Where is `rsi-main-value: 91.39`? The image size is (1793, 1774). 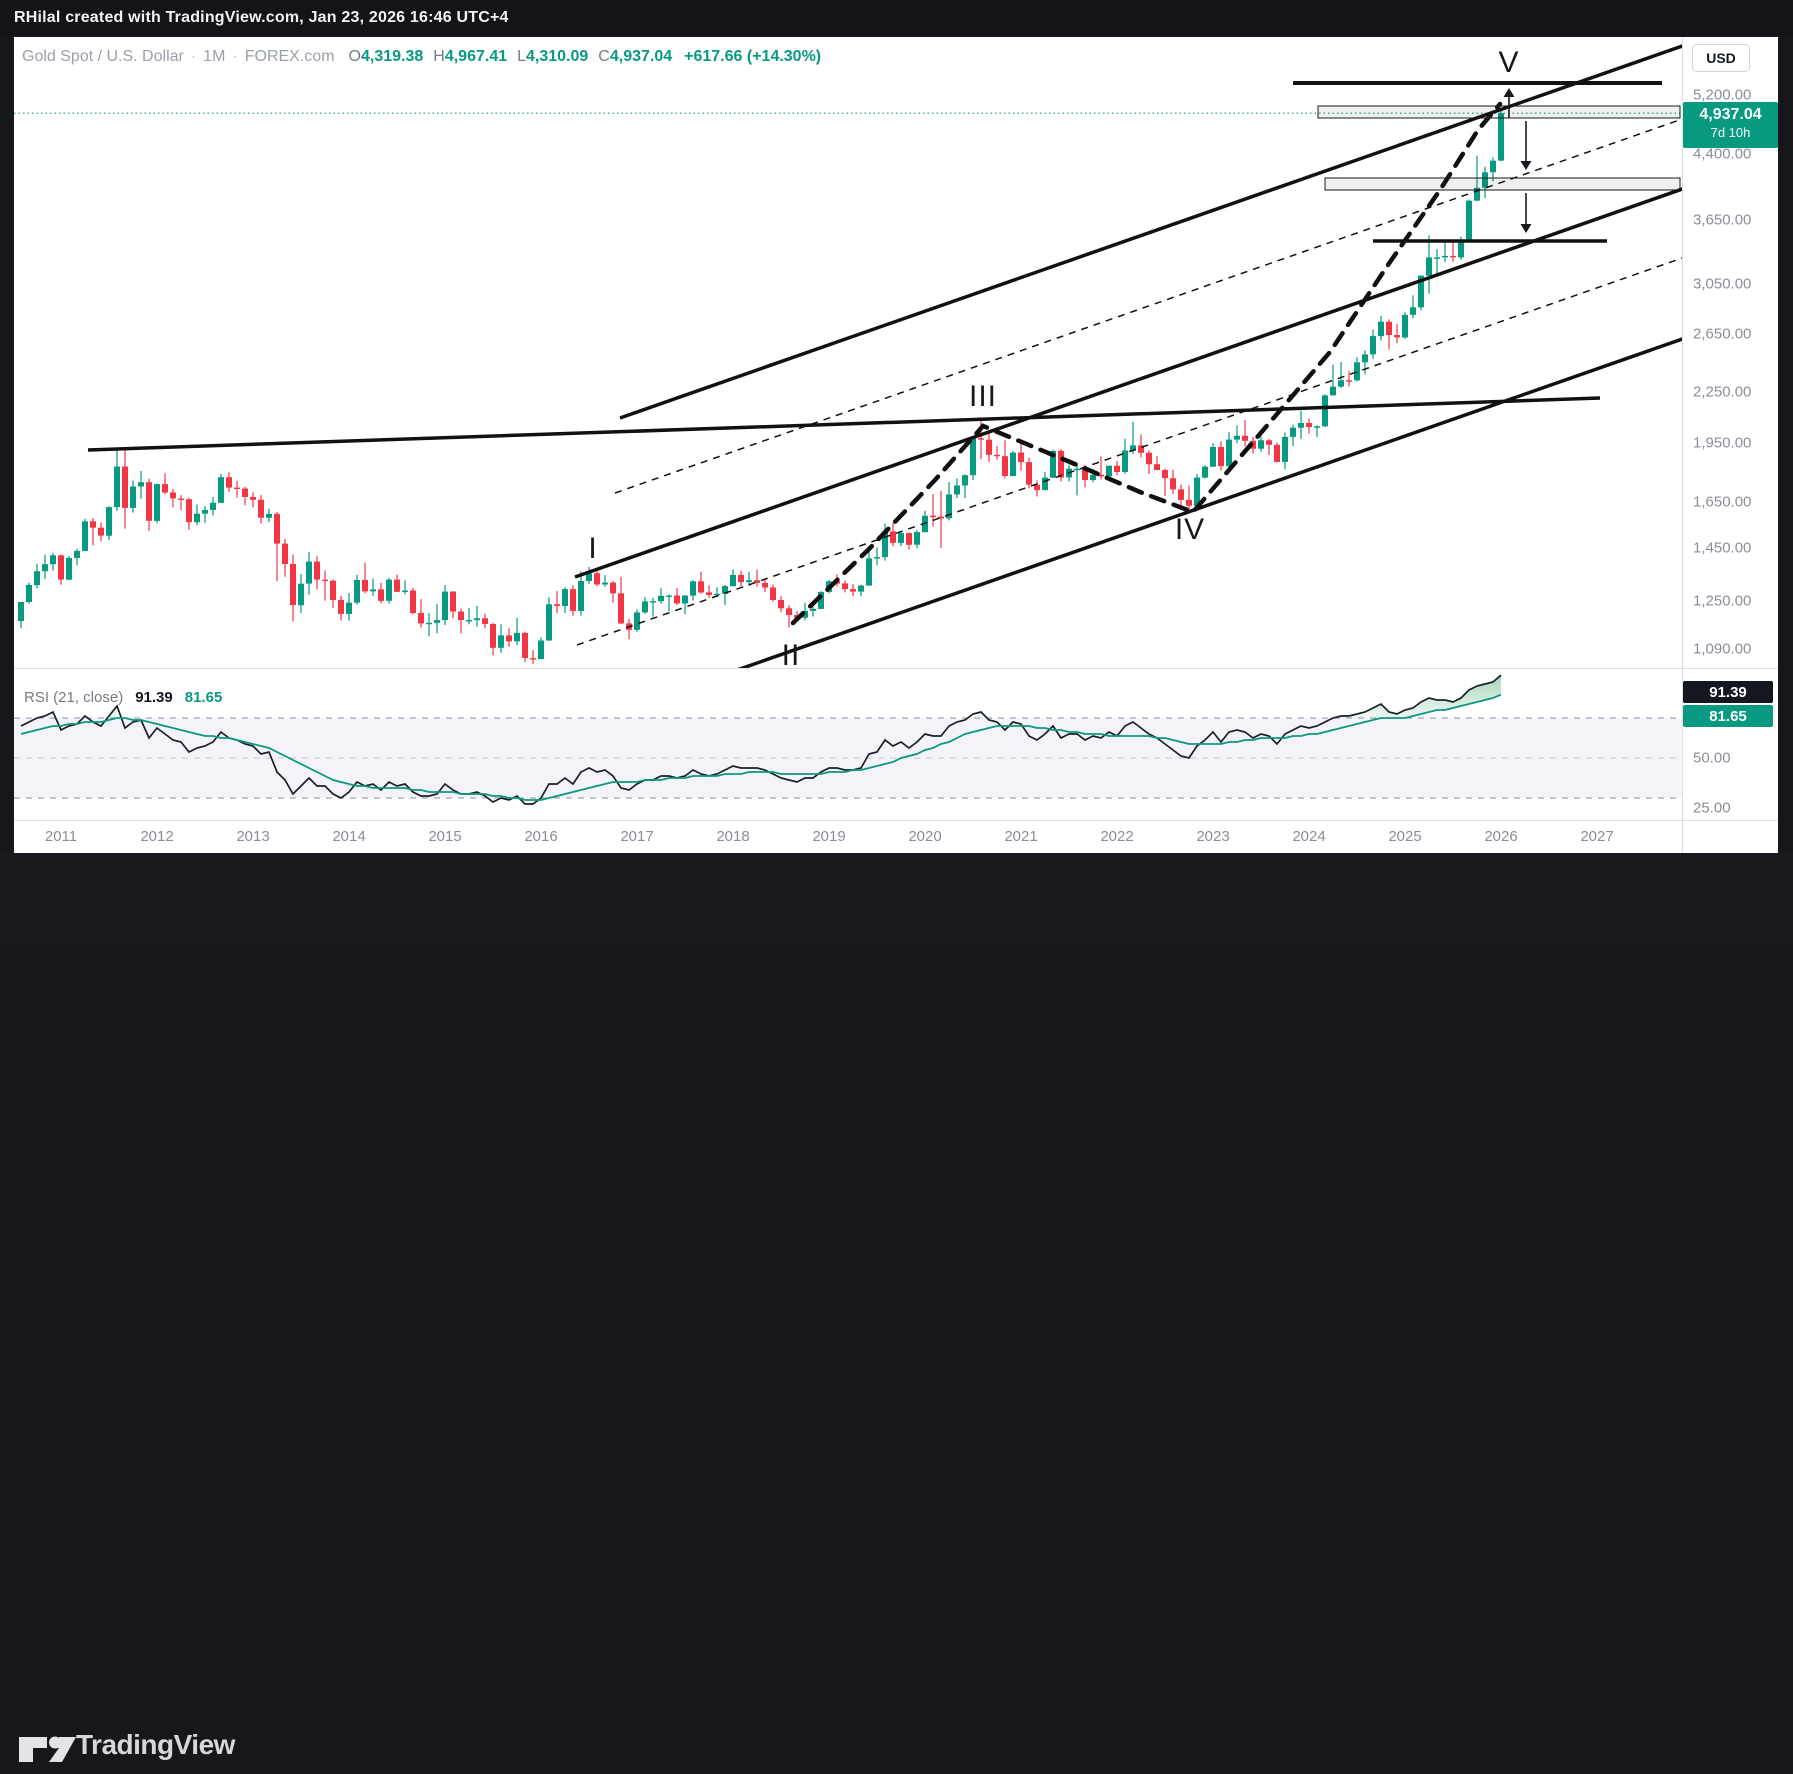
rsi-main-value: 91.39 is located at coordinates (154, 697).